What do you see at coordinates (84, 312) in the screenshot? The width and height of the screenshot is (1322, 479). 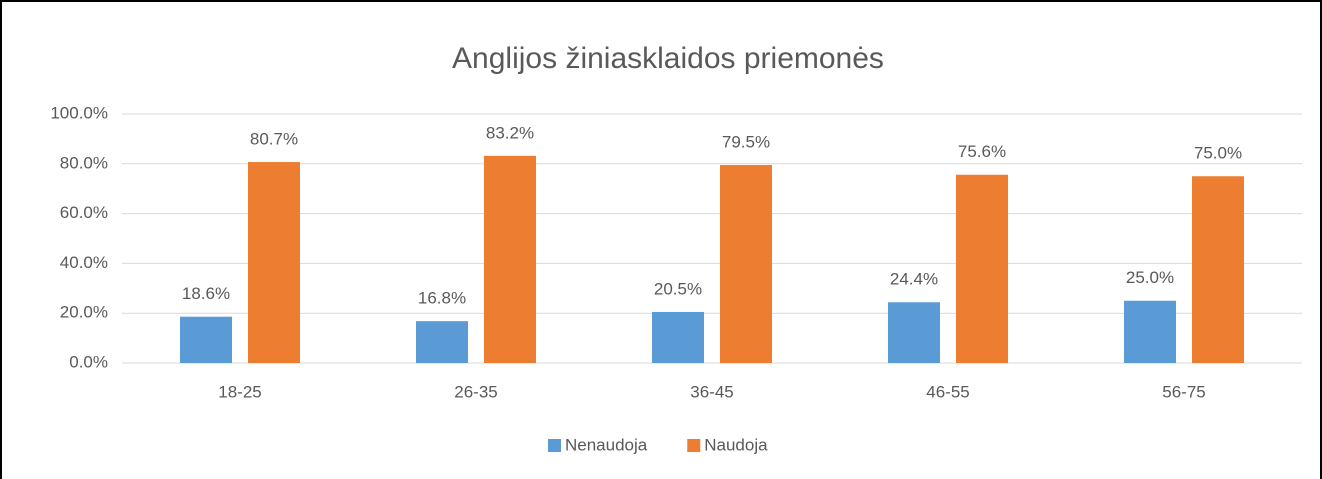 I see `y-tick-label: 20.0%` at bounding box center [84, 312].